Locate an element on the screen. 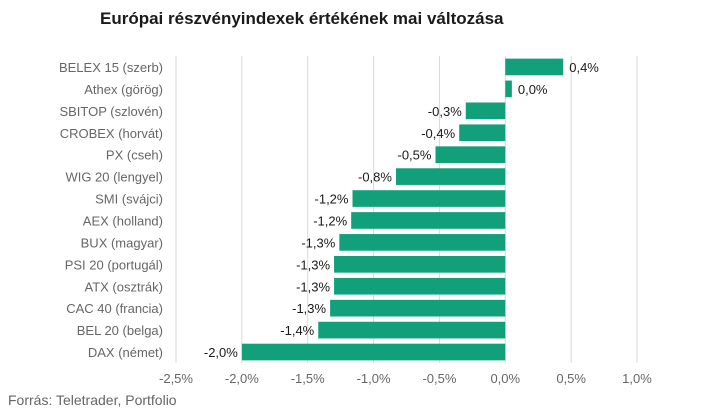 The image size is (713, 417). category-label: Athex (görög) is located at coordinates (123, 89).